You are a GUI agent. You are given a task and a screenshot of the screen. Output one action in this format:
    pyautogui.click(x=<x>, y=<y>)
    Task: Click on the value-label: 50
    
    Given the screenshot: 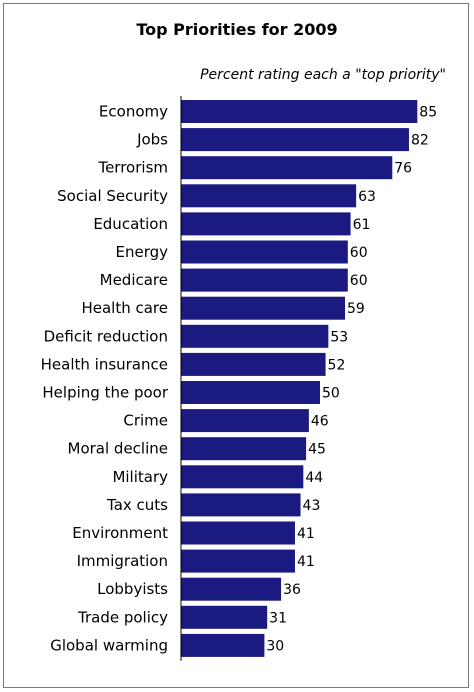 What is the action you would take?
    pyautogui.click(x=331, y=394)
    